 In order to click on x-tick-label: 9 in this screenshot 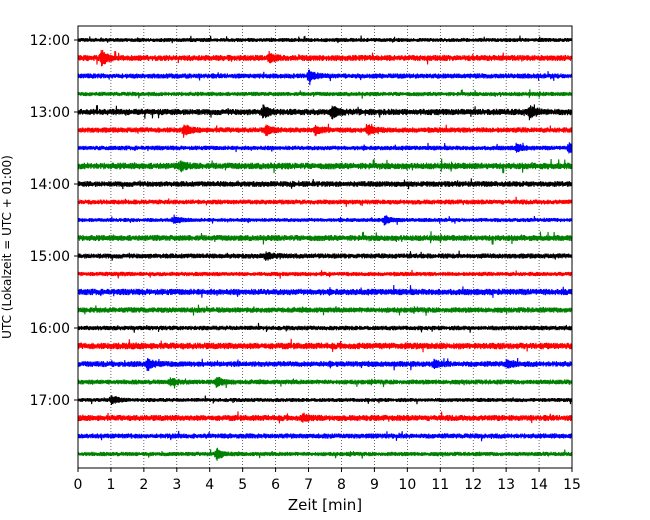, I will do `click(374, 485)`.